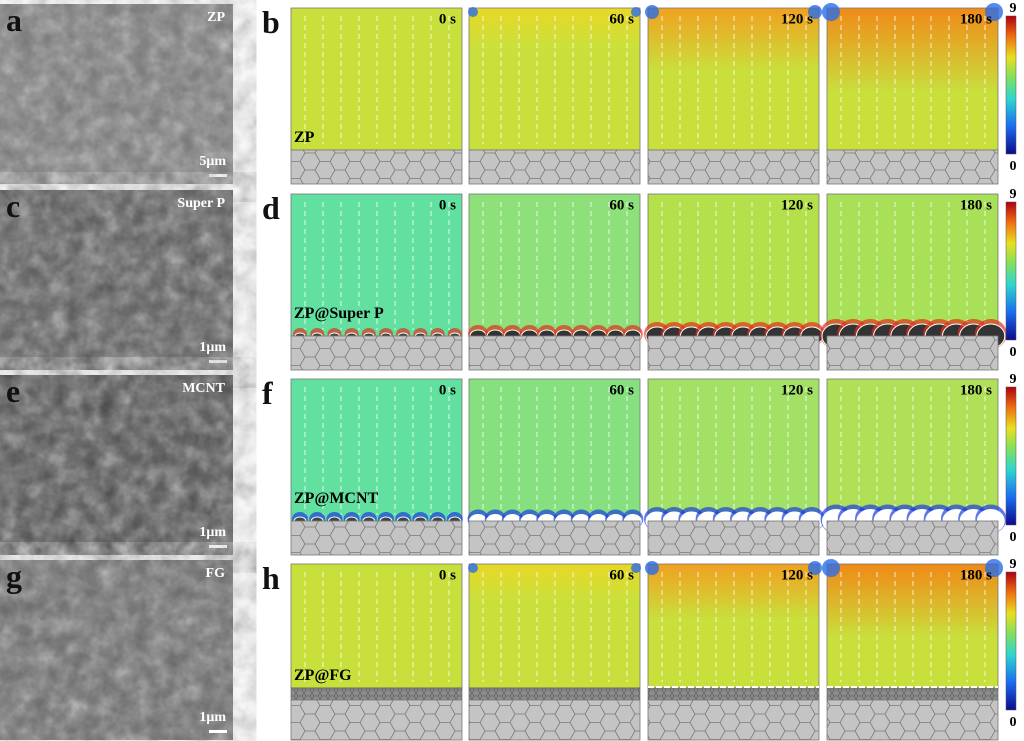  What do you see at coordinates (203, 388) in the screenshot?
I see `sem-label: MCNT` at bounding box center [203, 388].